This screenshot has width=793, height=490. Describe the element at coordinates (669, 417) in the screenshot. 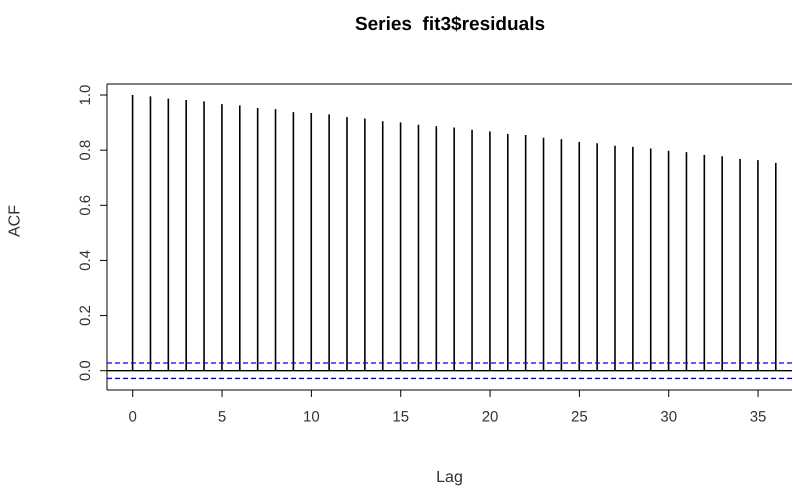

I see `x-tick-label: 30` at that location.